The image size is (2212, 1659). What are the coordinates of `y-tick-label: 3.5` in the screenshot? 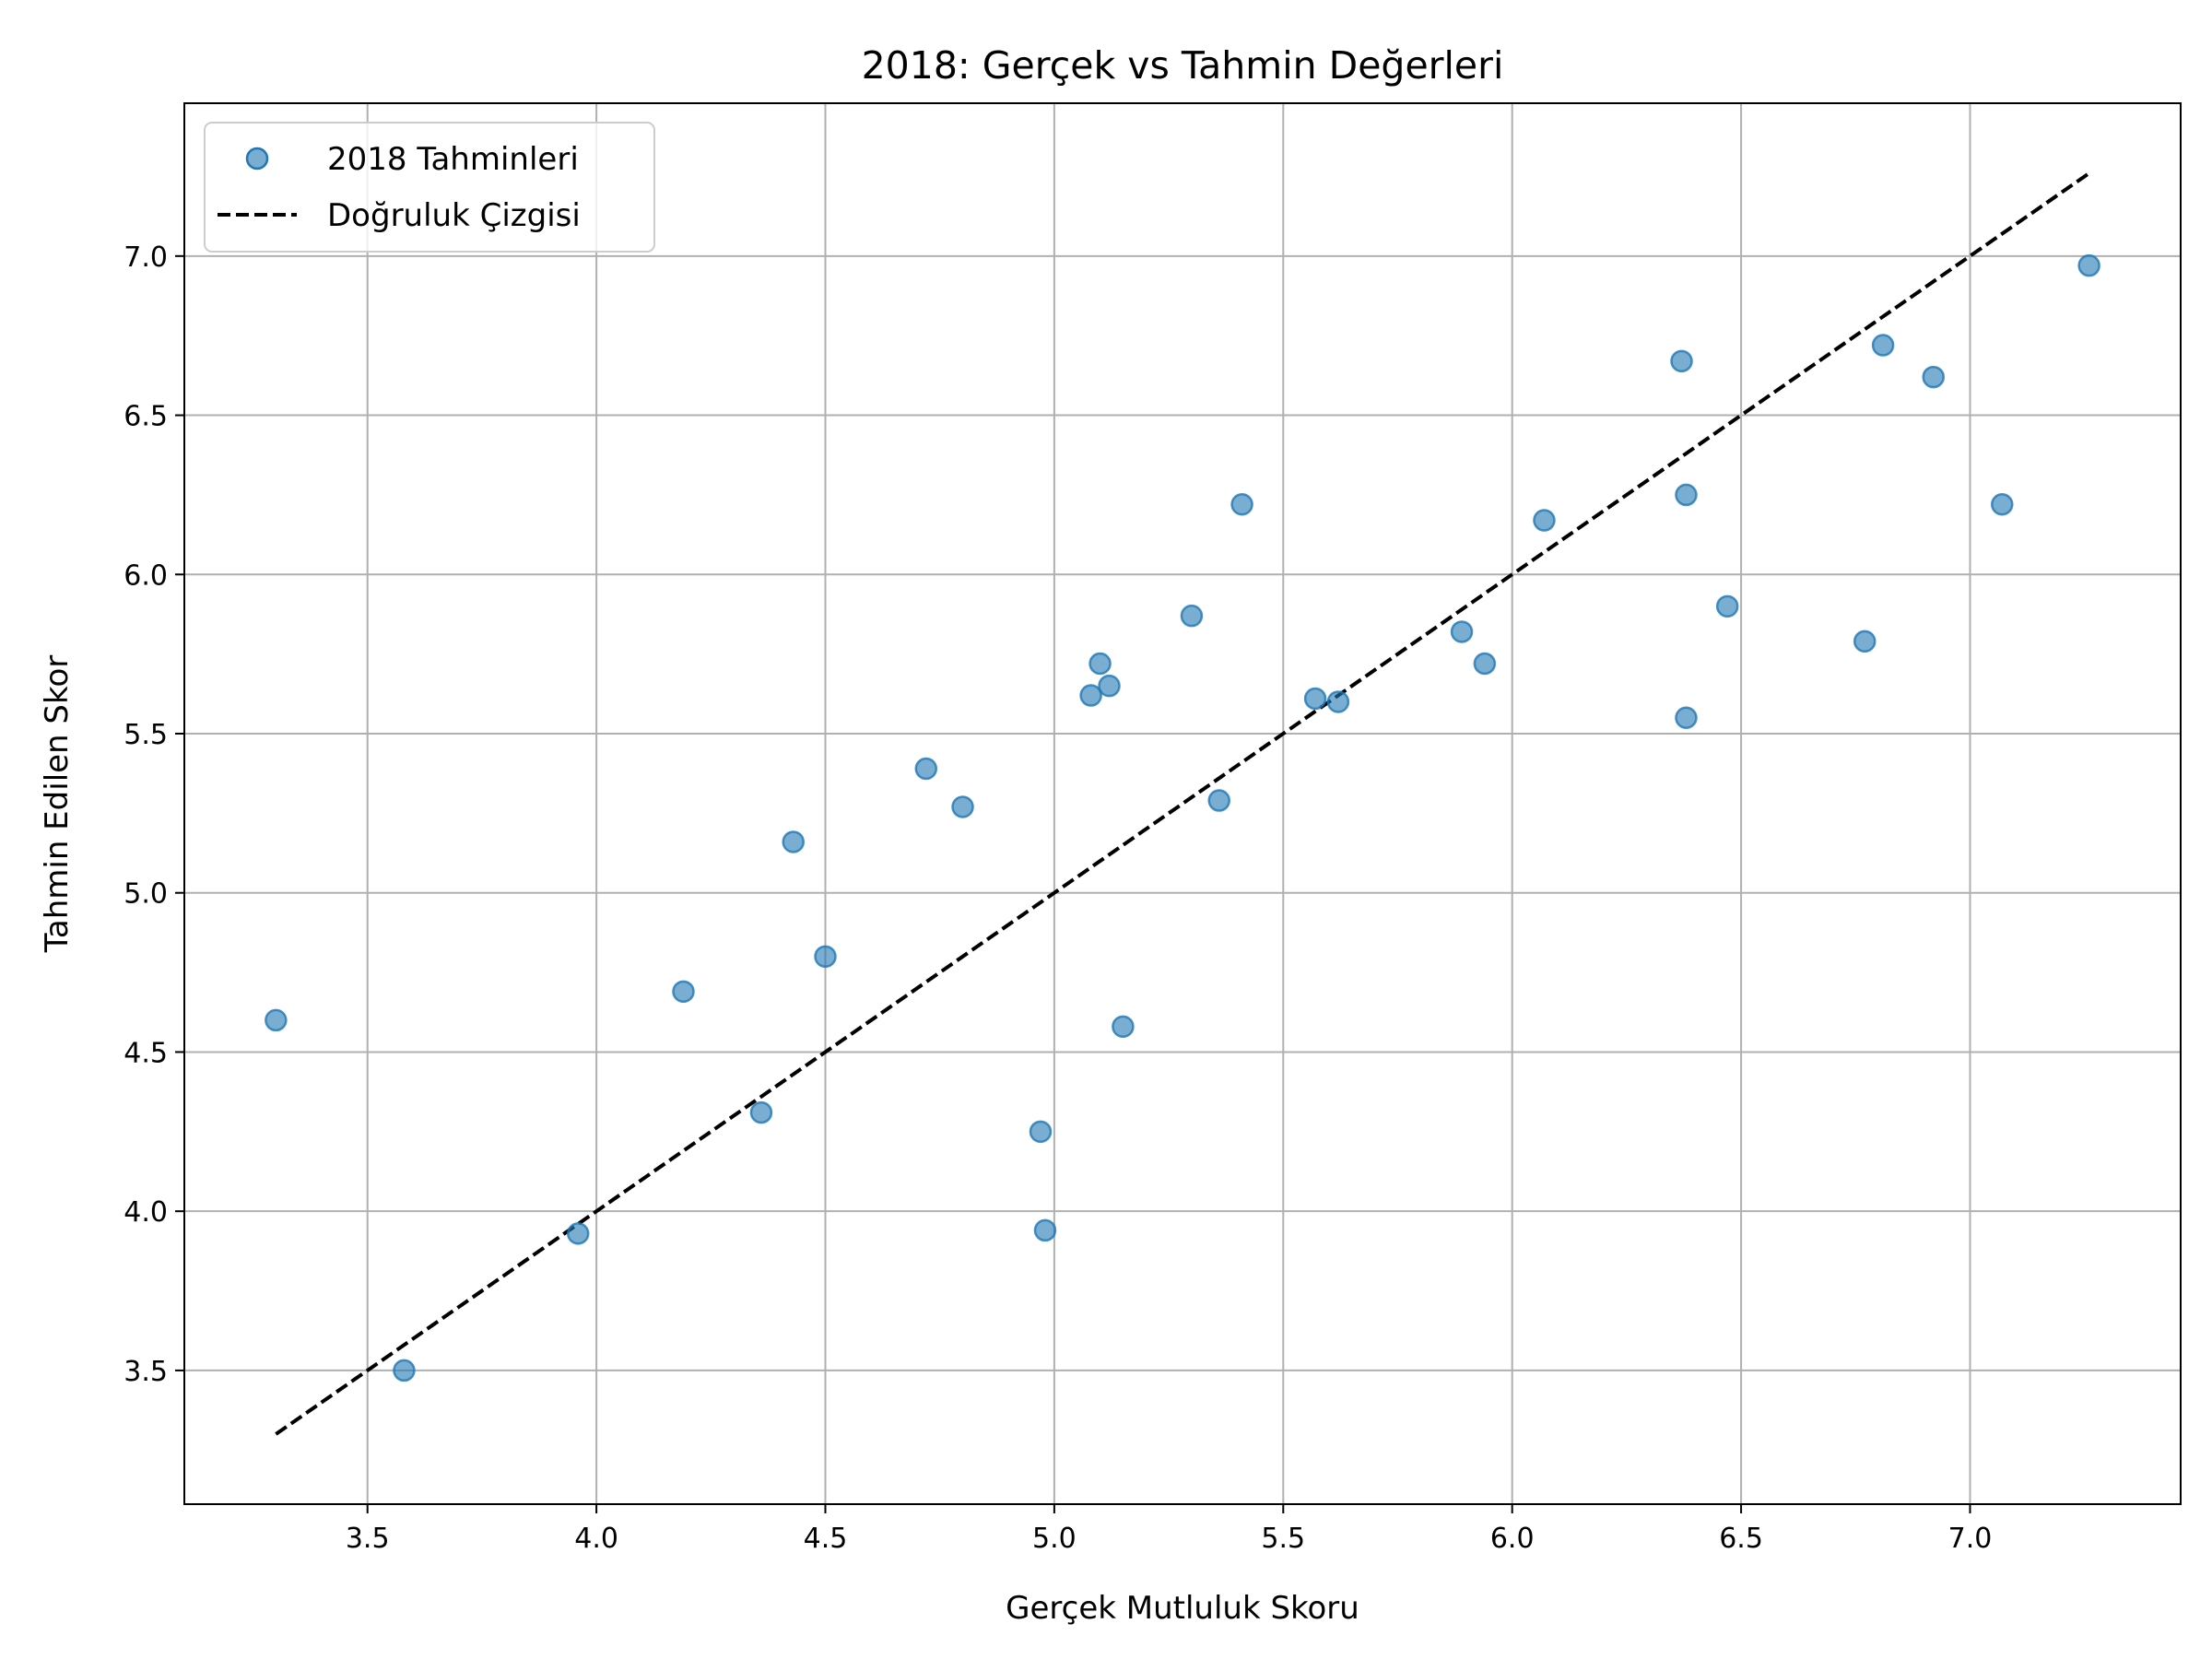 It's located at (146, 1372).